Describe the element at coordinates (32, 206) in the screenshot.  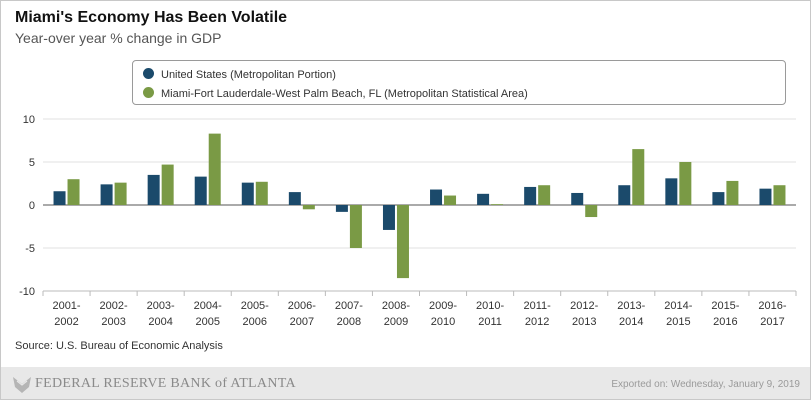
I see `y-tick-label: 0` at that location.